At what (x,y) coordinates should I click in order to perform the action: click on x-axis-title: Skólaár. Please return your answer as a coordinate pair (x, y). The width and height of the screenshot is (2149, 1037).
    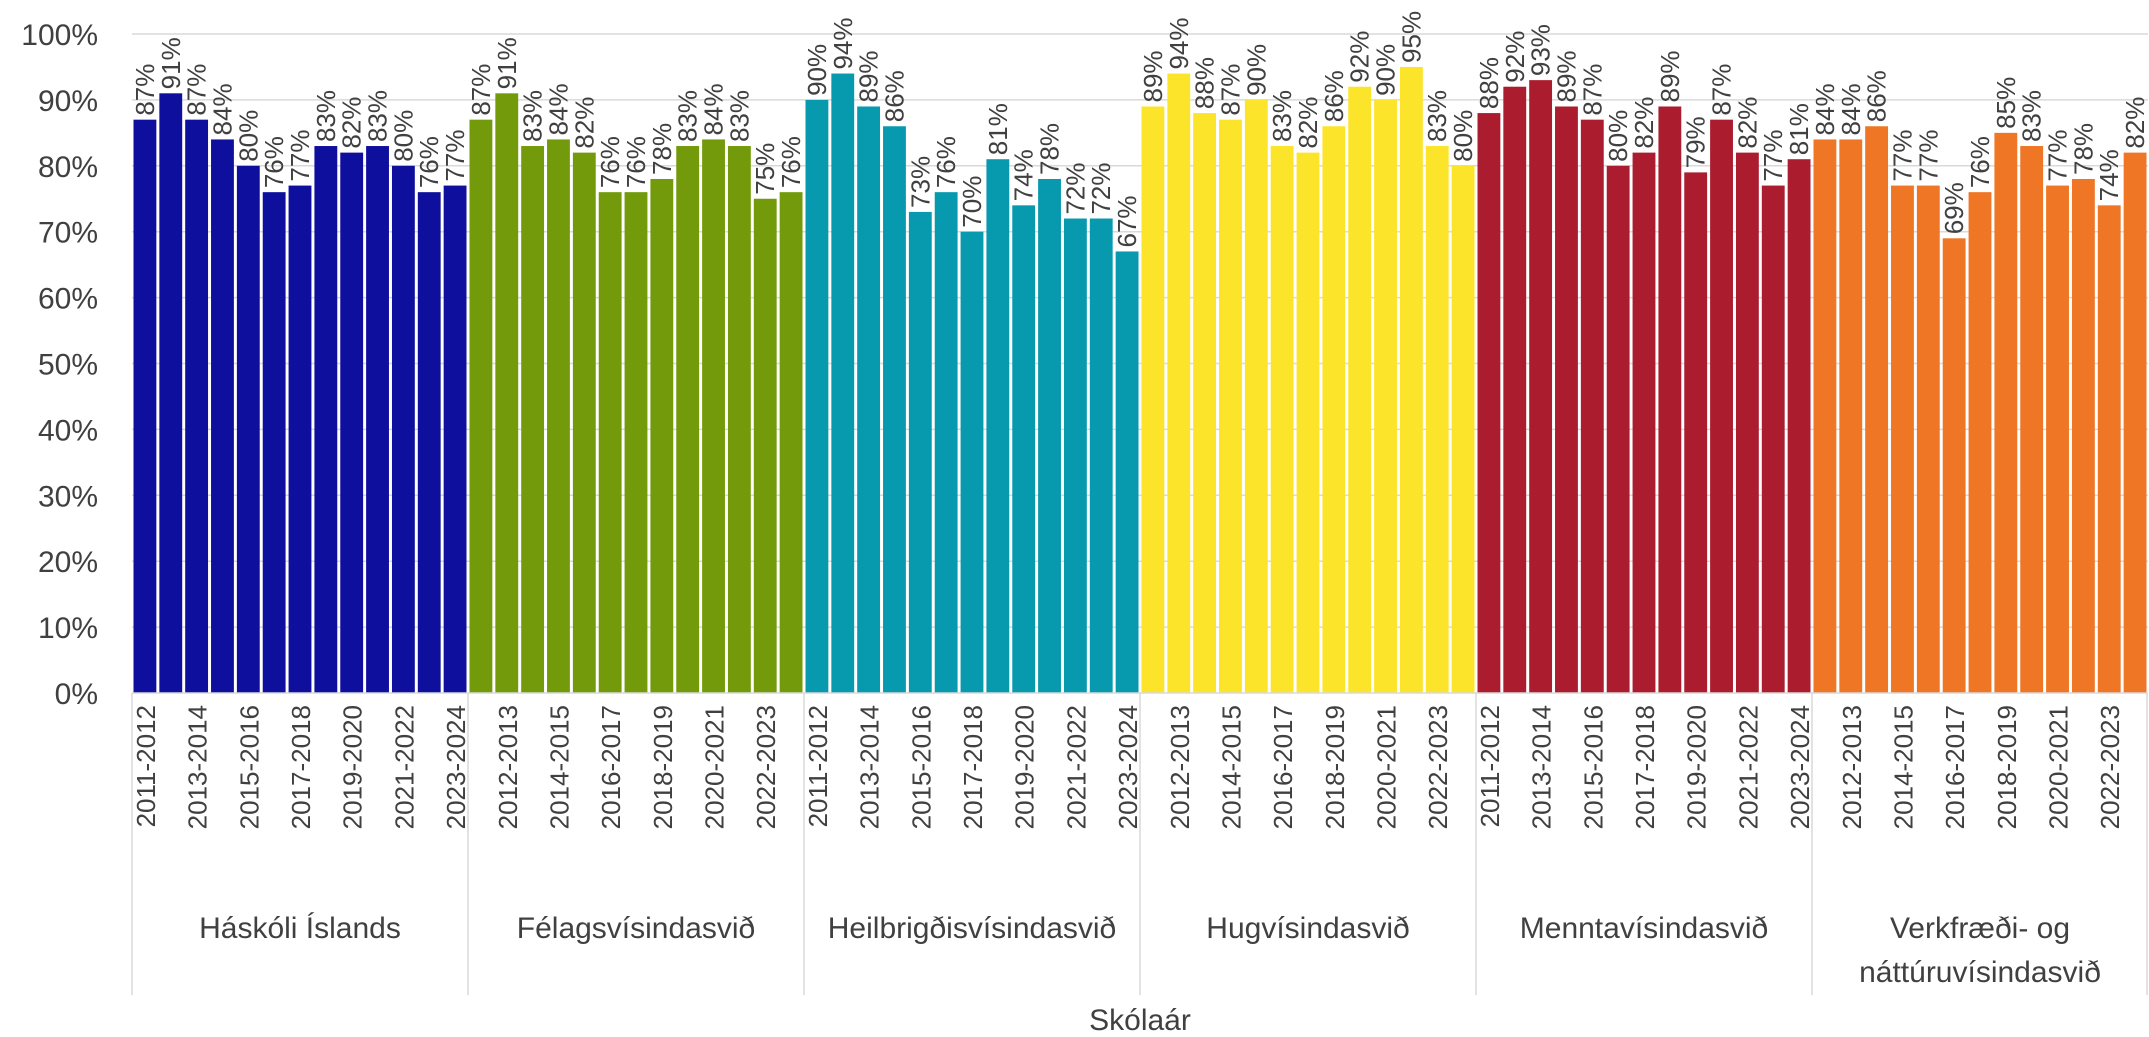
    Looking at the image, I should click on (1140, 1020).